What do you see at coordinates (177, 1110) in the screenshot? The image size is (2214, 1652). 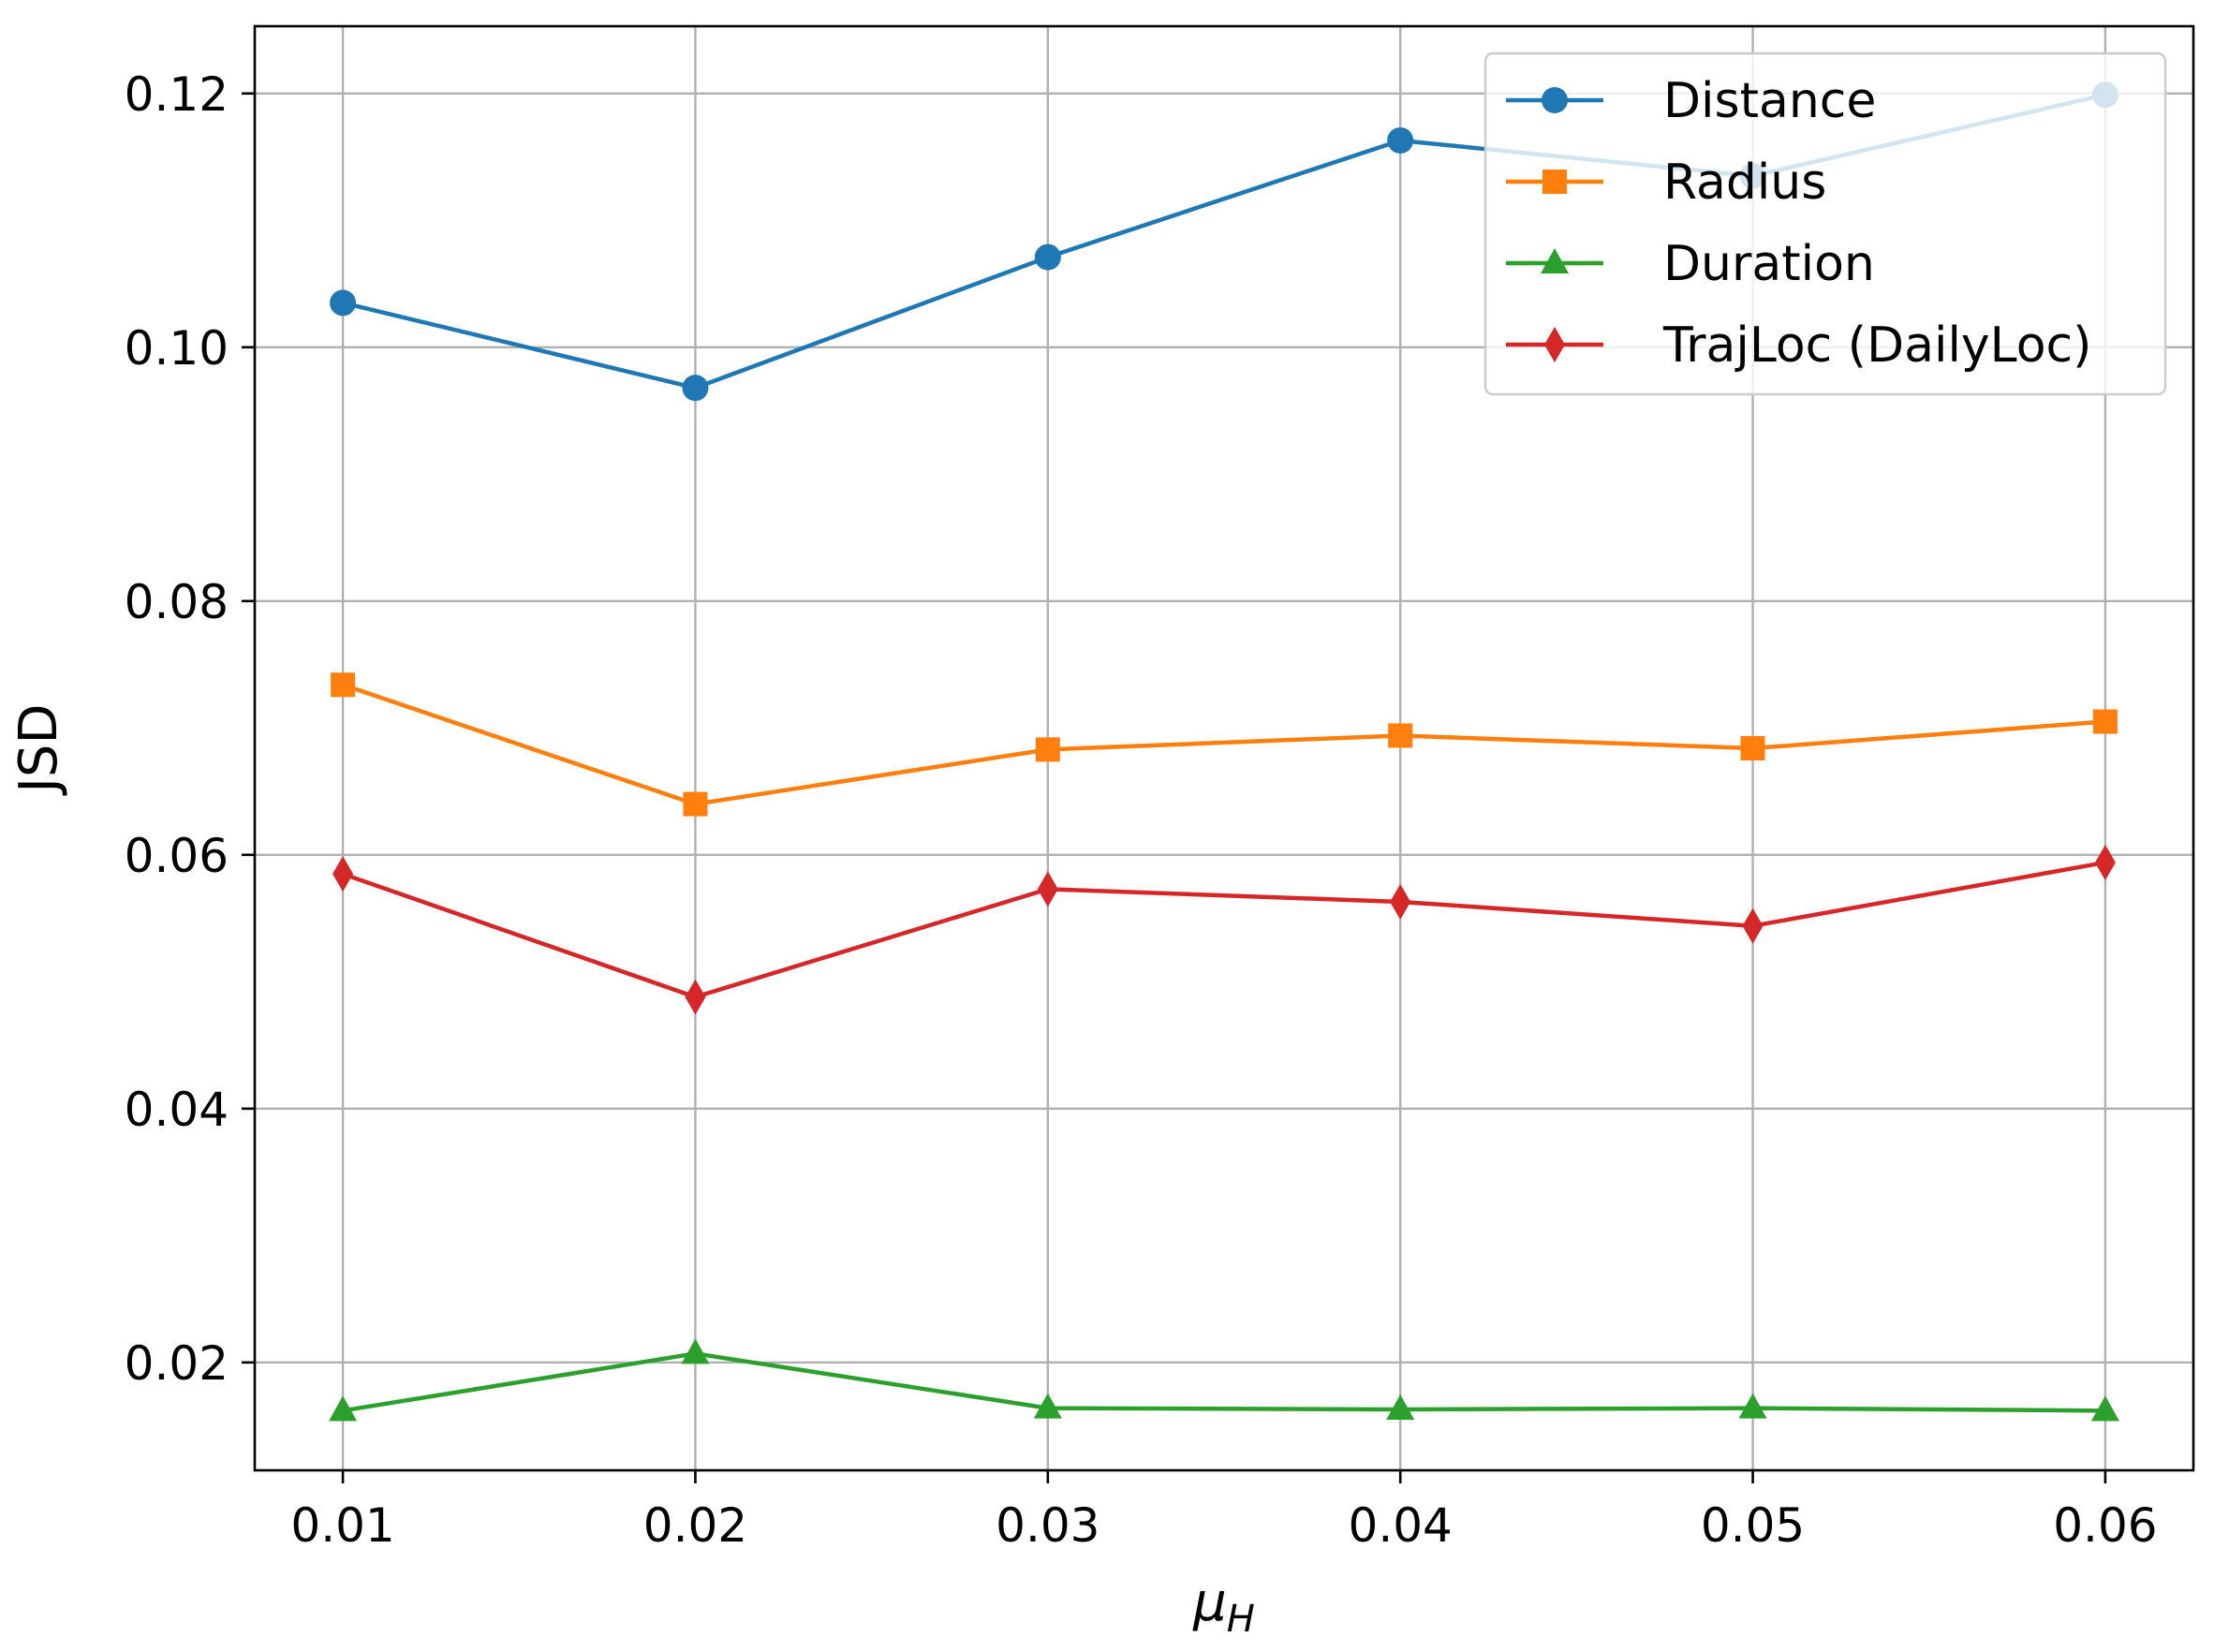 I see `y-tick-label: 0.04` at bounding box center [177, 1110].